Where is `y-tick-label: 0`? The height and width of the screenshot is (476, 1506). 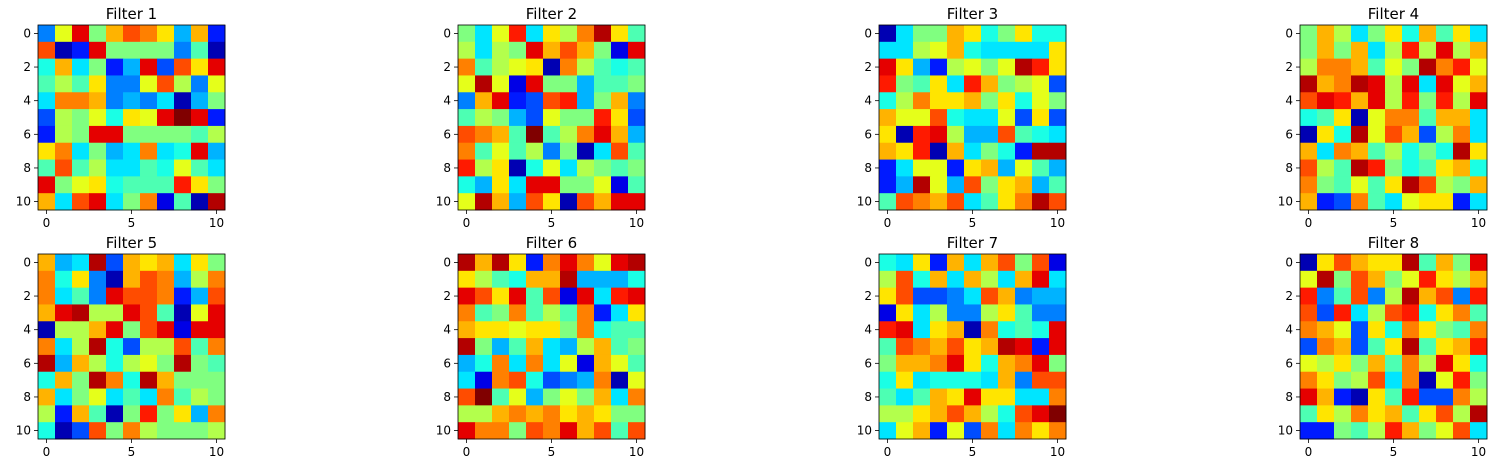
y-tick-label: 0 is located at coordinates (27, 262).